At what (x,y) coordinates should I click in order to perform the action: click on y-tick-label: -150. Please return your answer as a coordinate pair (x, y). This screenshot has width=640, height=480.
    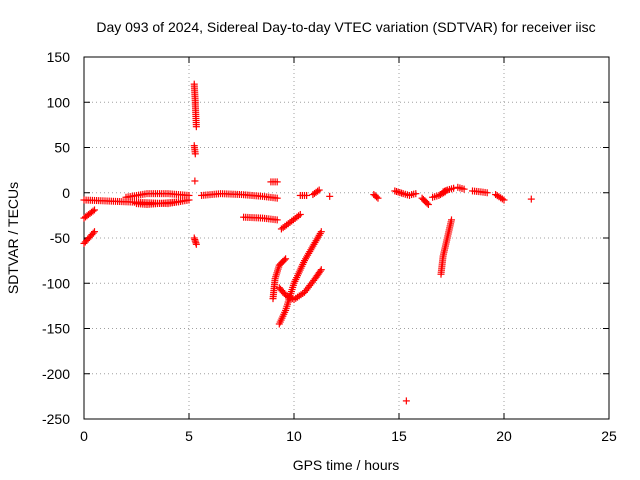
    Looking at the image, I should click on (56, 329).